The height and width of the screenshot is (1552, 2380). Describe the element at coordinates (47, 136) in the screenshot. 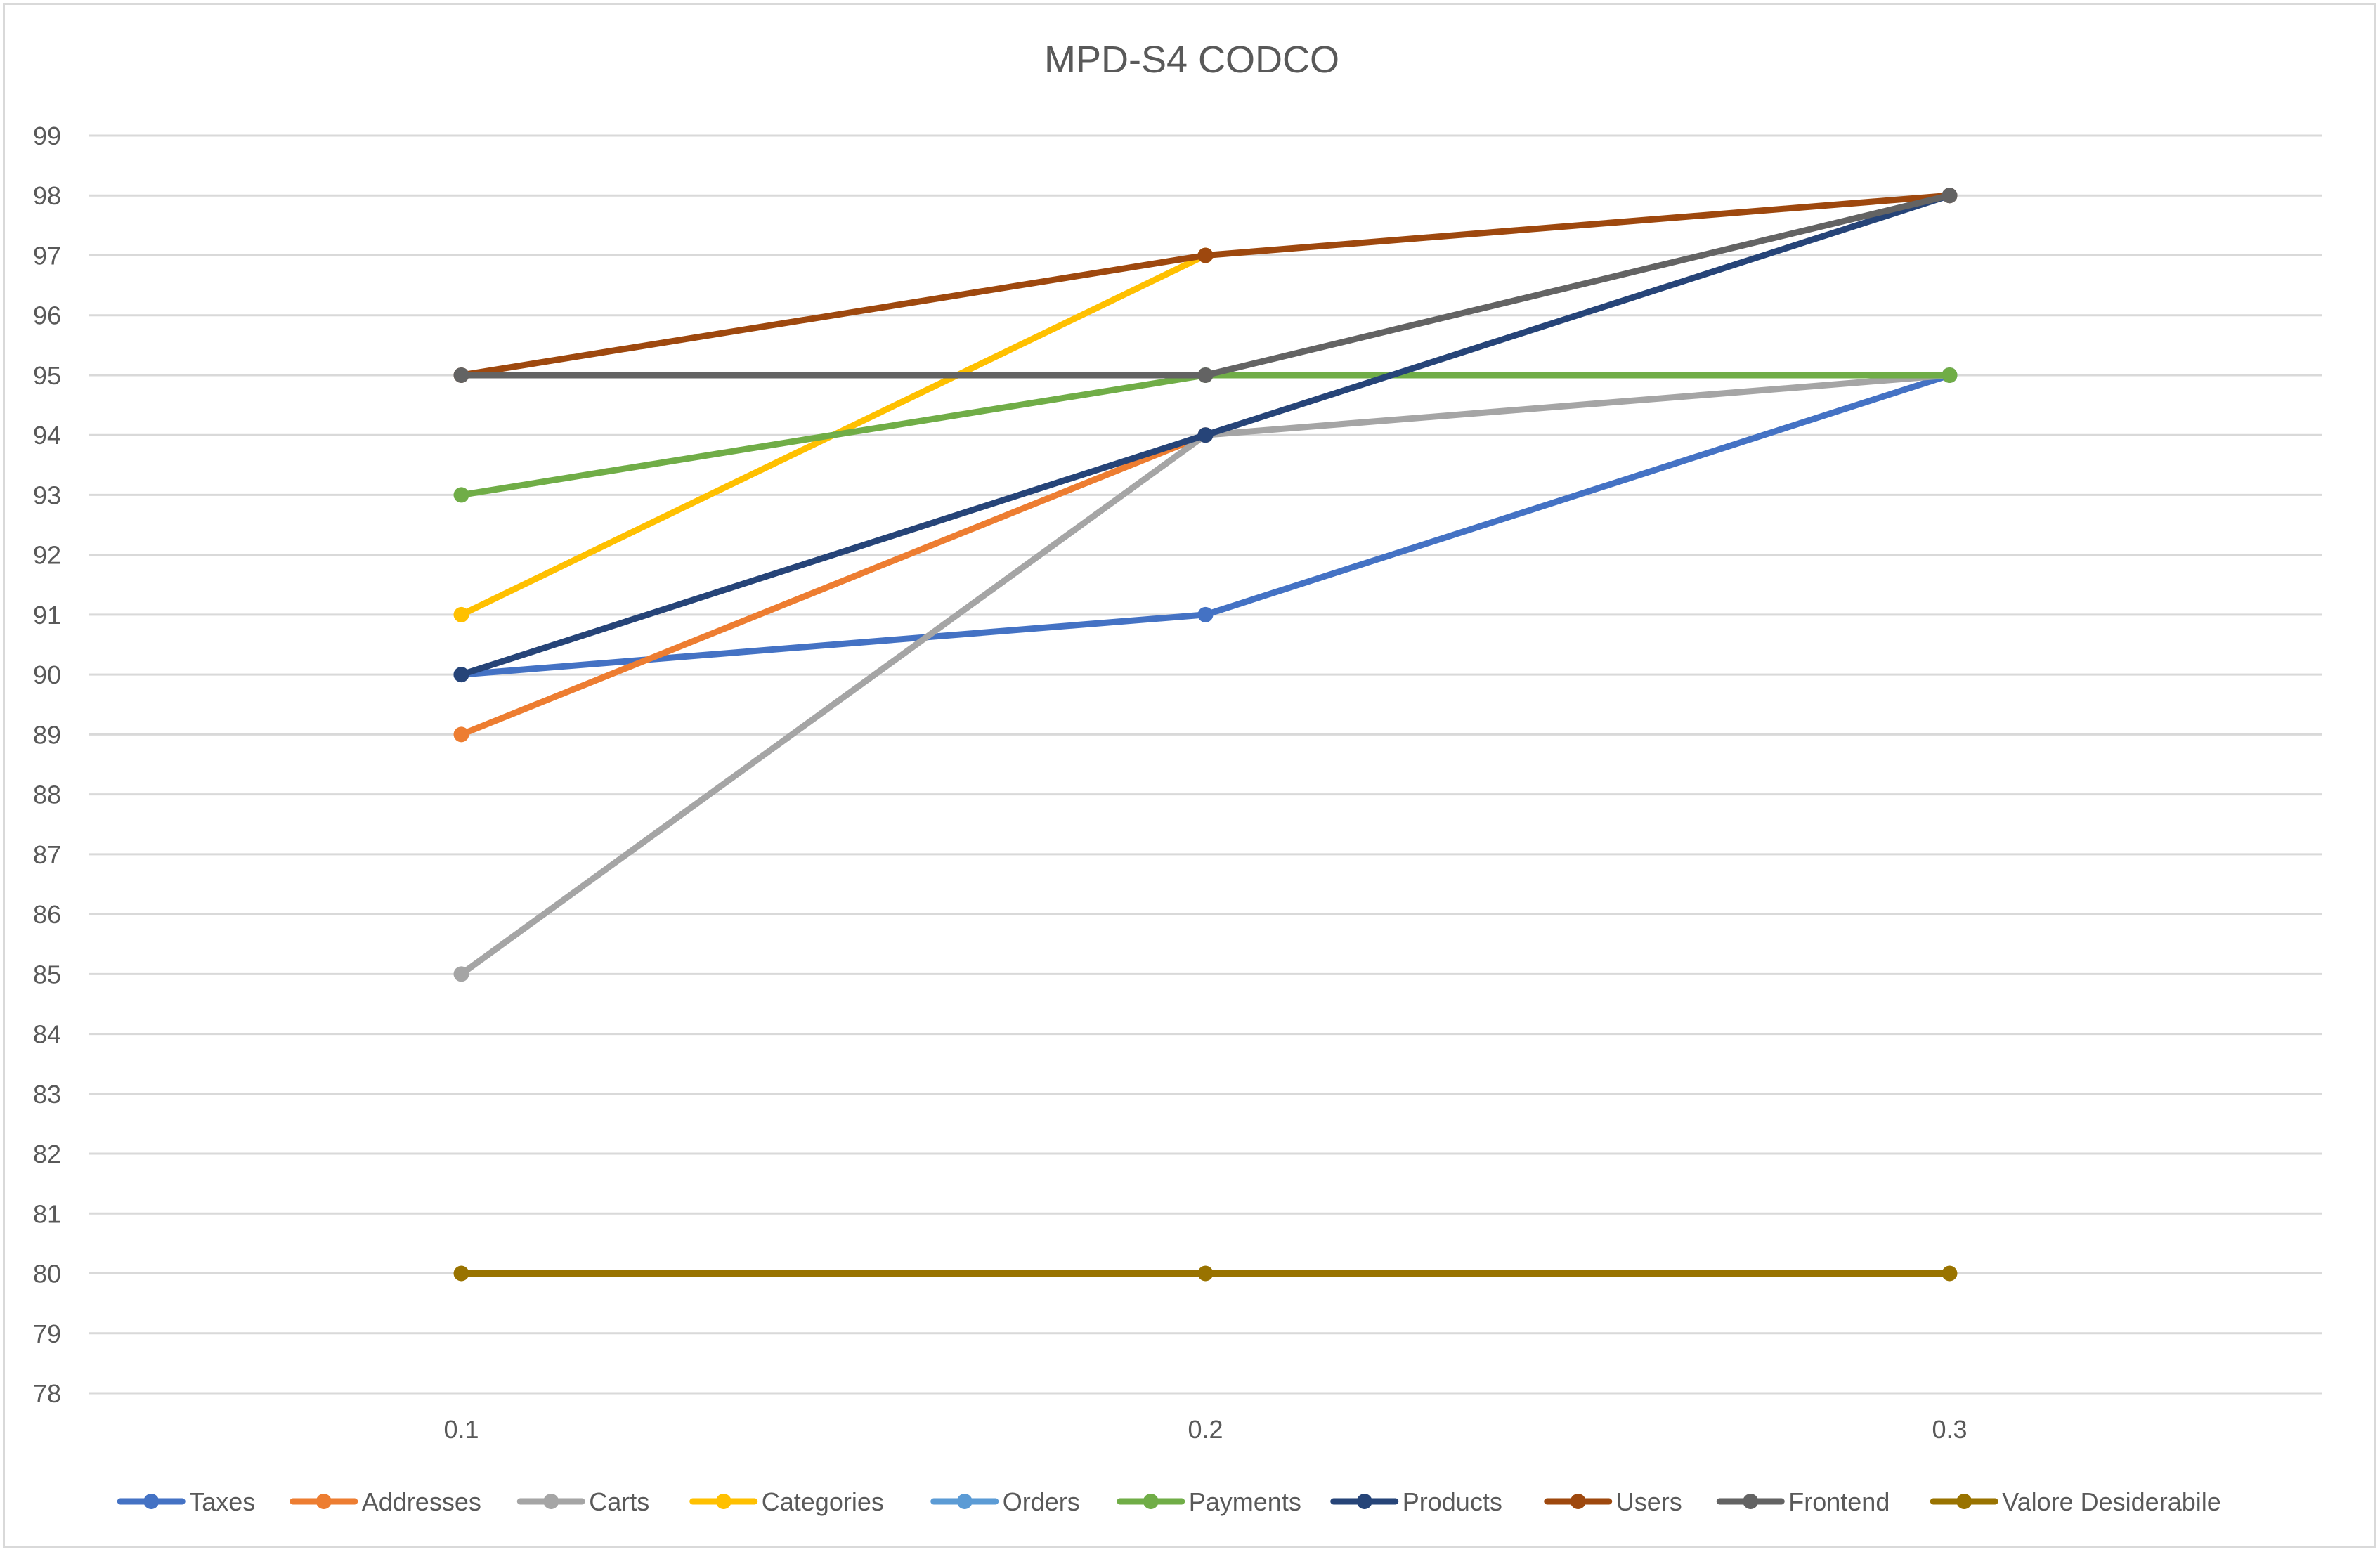

I see `y-tick-label: 99` at that location.